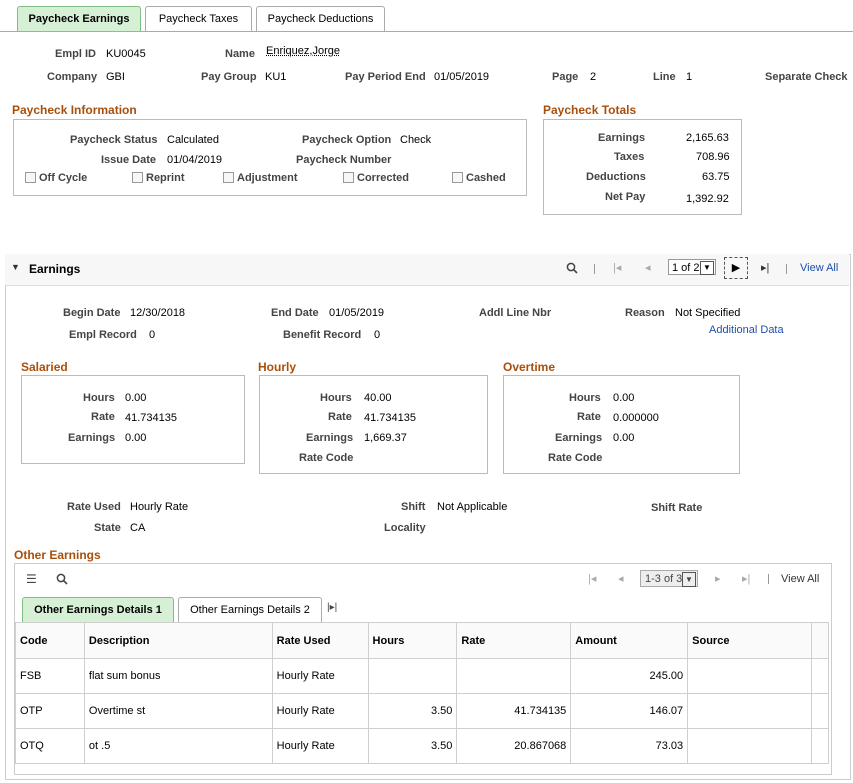 The image size is (853, 783). Describe the element at coordinates (326, 458) in the screenshot. I see `hourly-rate-code-label: Rate Code` at that location.